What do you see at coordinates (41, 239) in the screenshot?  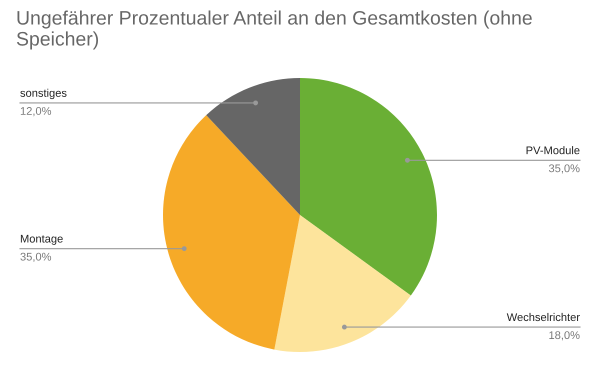 I see `slice-label: Montage` at bounding box center [41, 239].